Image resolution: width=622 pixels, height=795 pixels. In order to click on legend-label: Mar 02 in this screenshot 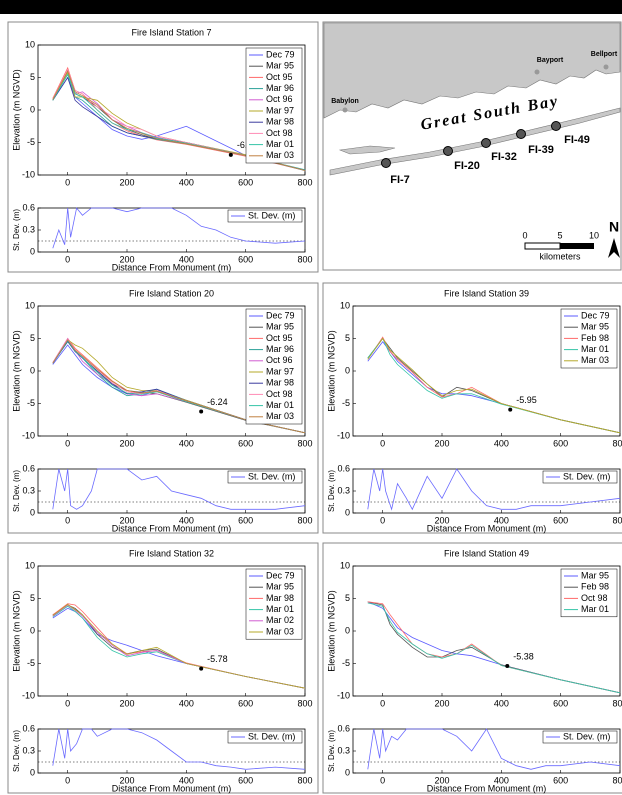, I will do `click(280, 620)`.